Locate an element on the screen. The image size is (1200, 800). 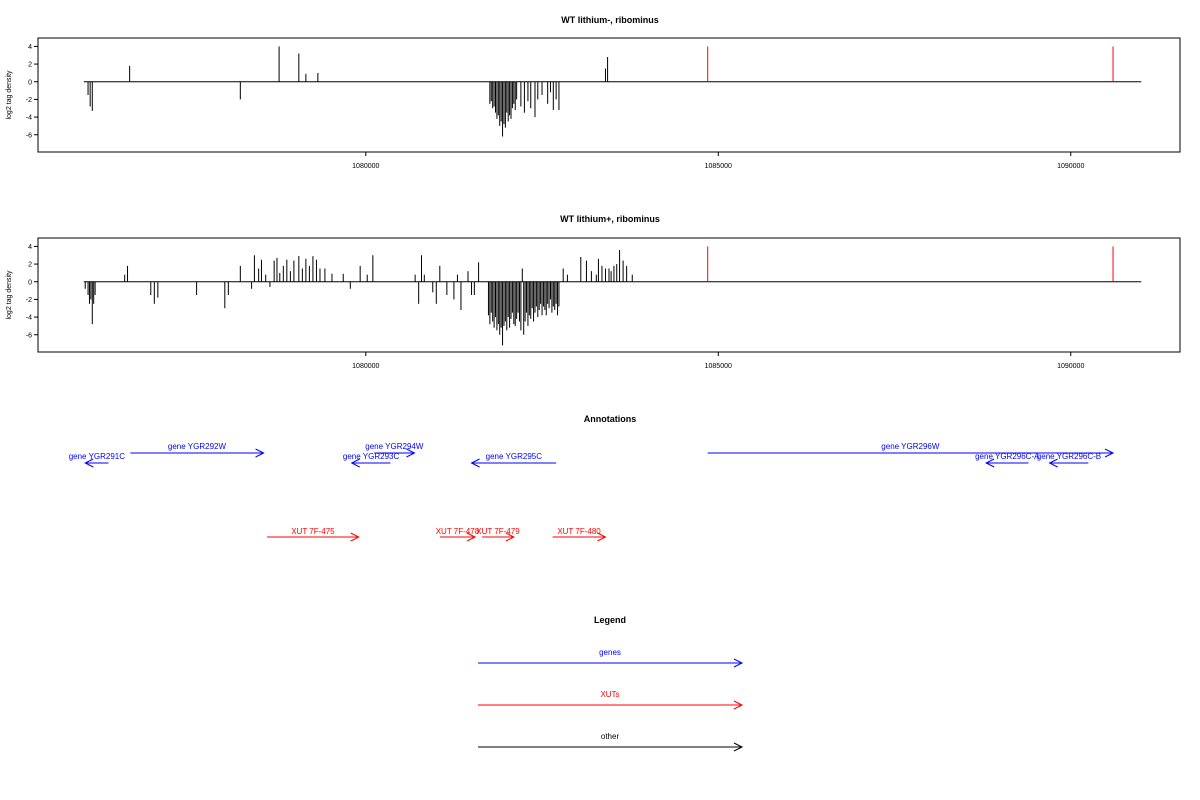
annotation-label: gene YGR296C-A is located at coordinates (1007, 456).